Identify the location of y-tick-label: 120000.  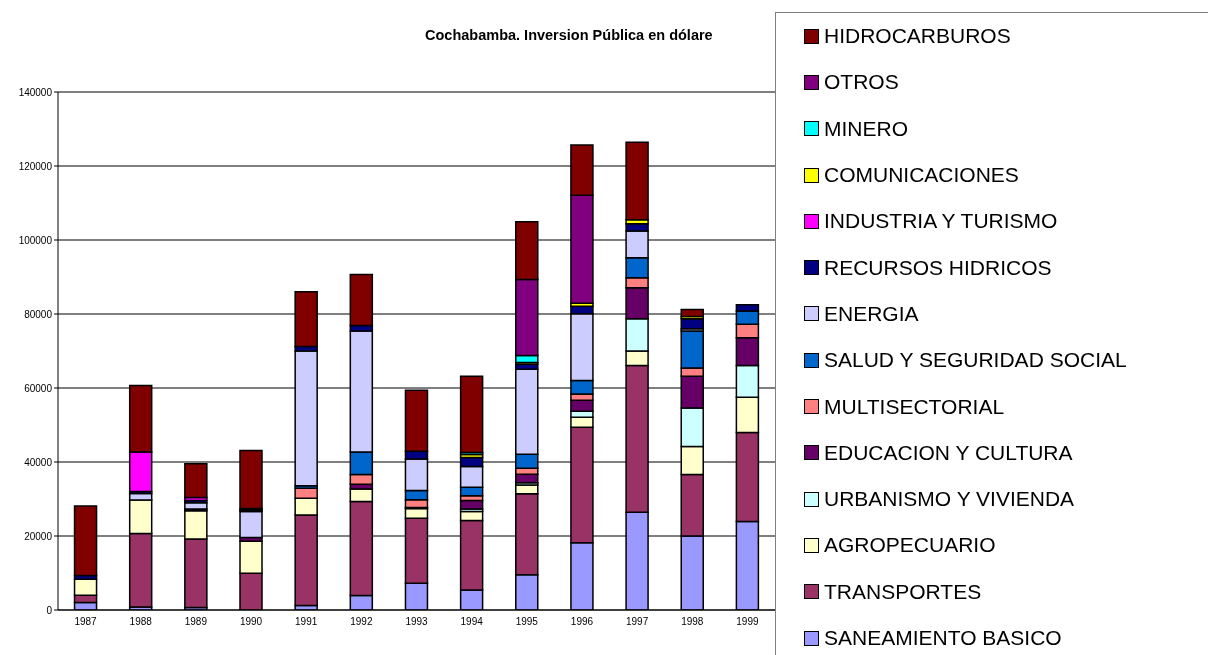
(35, 166).